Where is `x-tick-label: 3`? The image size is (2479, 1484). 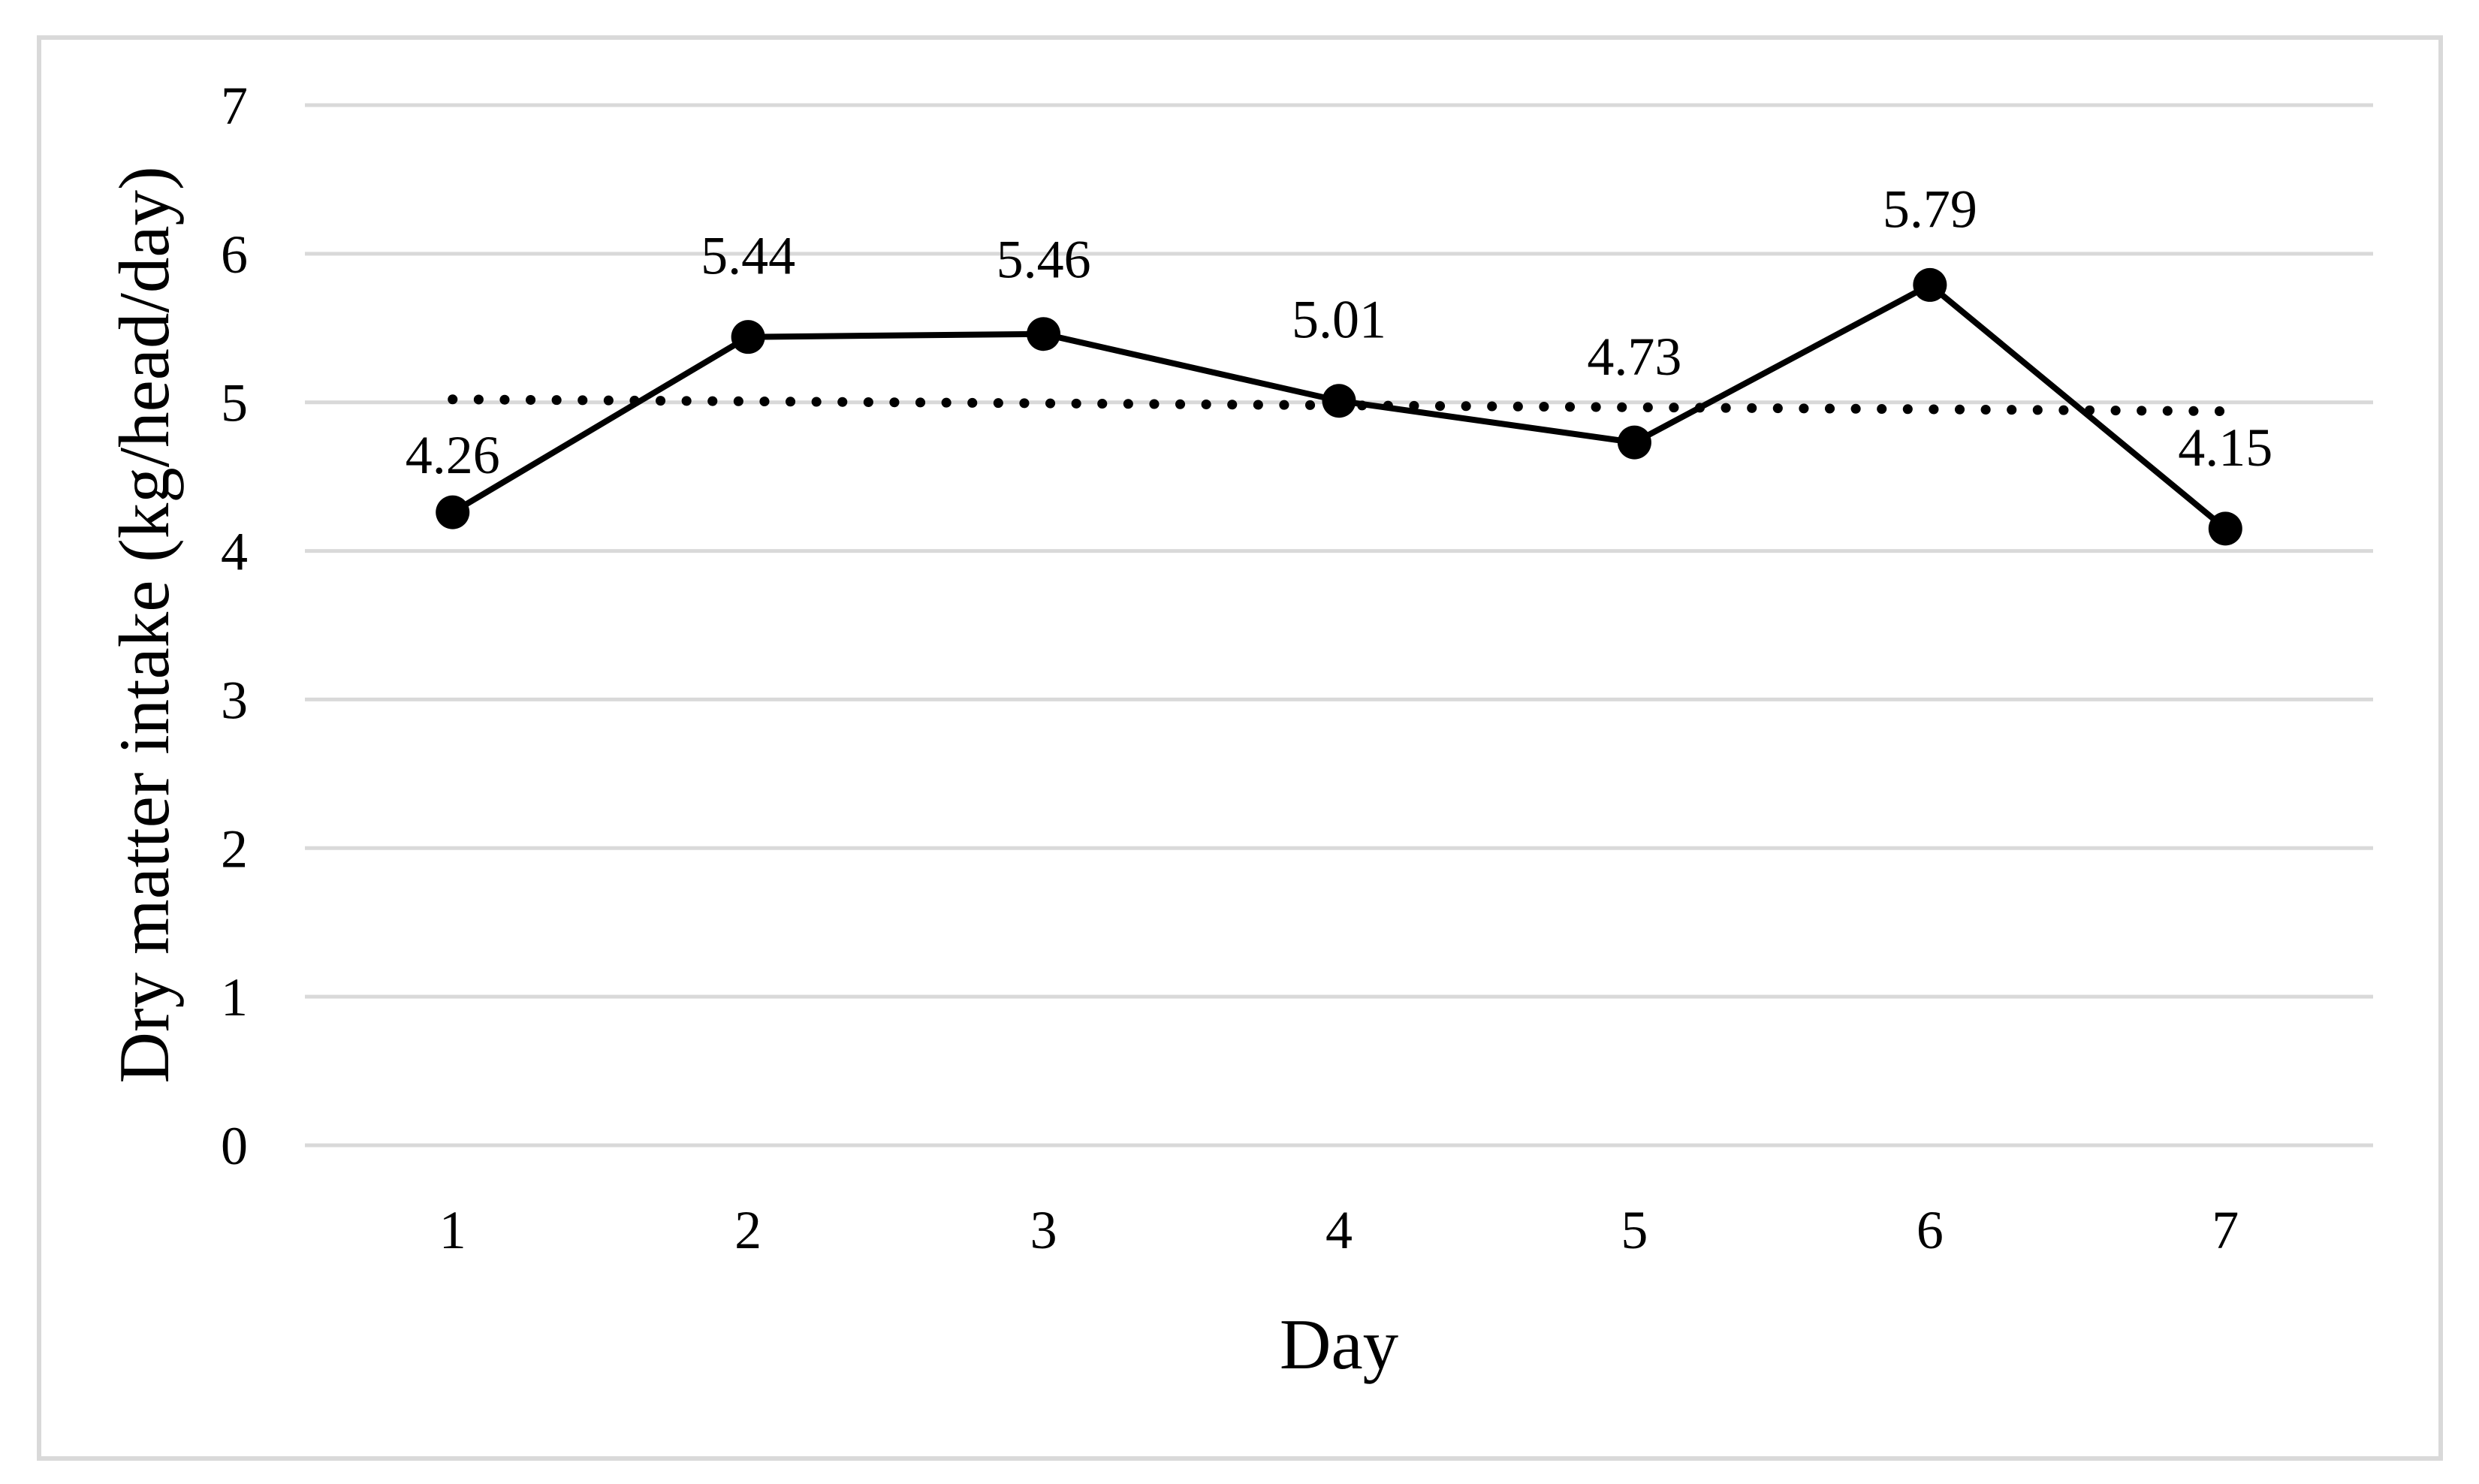
x-tick-label: 3 is located at coordinates (1044, 1230).